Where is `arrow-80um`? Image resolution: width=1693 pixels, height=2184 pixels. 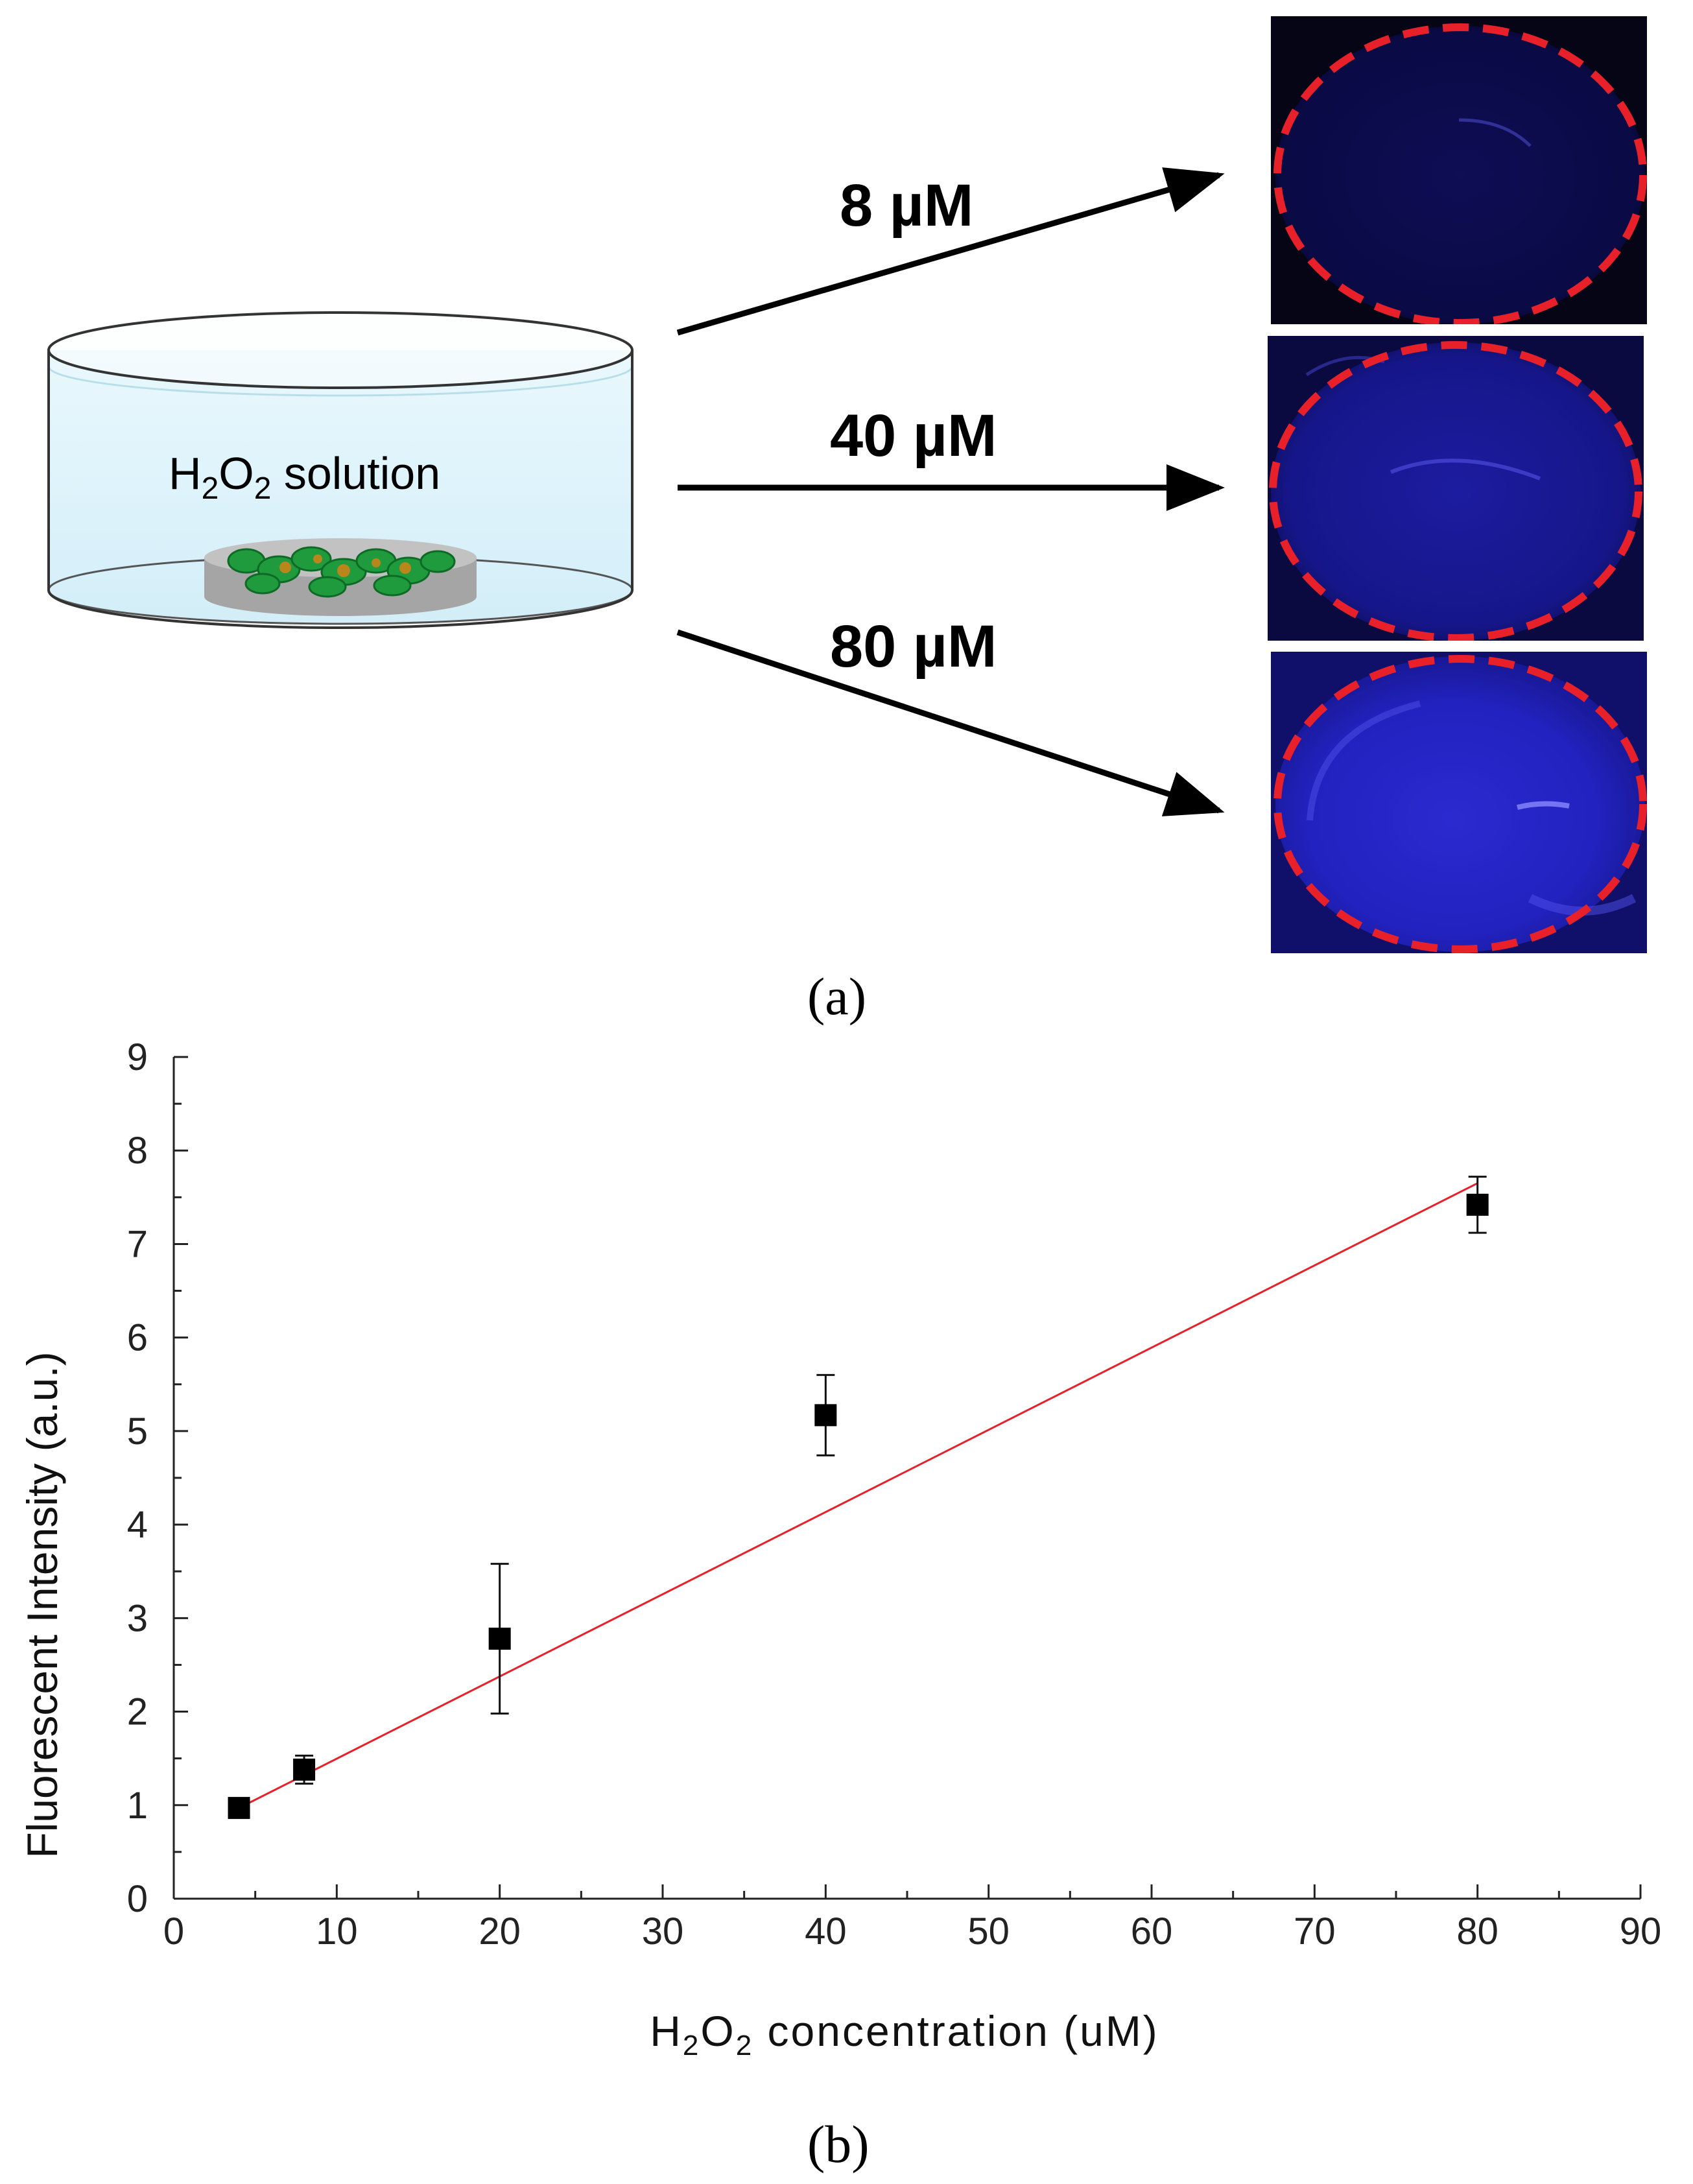 arrow-80um is located at coordinates (950, 723).